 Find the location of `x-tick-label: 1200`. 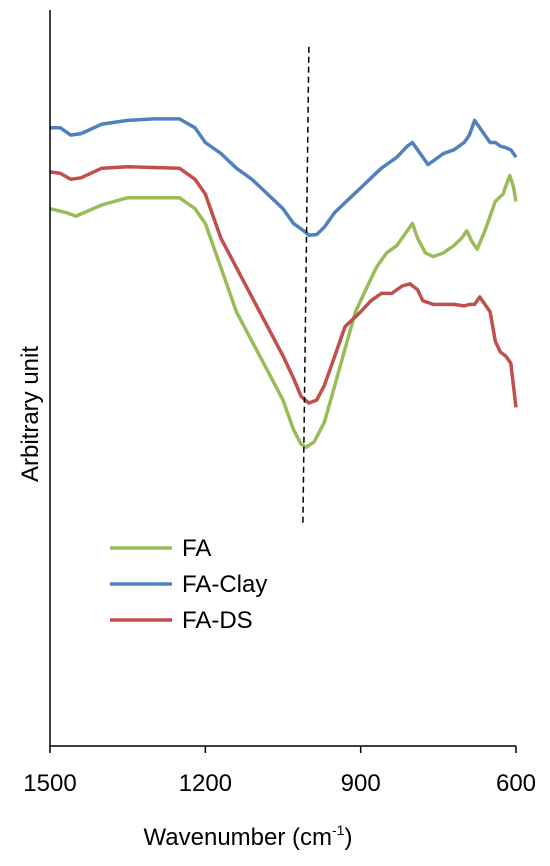

x-tick-label: 1200 is located at coordinates (205, 783).